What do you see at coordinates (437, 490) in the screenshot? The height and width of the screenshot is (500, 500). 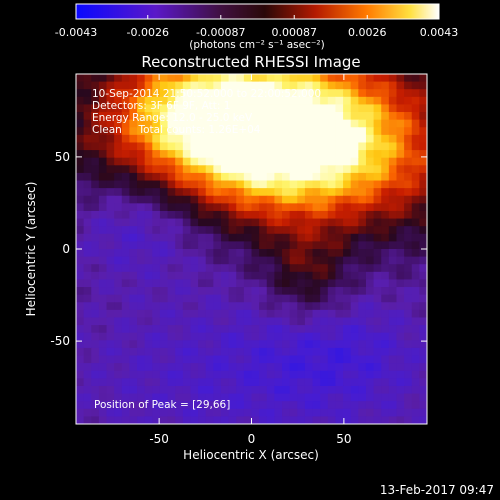 I see `footer-timestamp: 13-Feb-2017 09:47` at bounding box center [437, 490].